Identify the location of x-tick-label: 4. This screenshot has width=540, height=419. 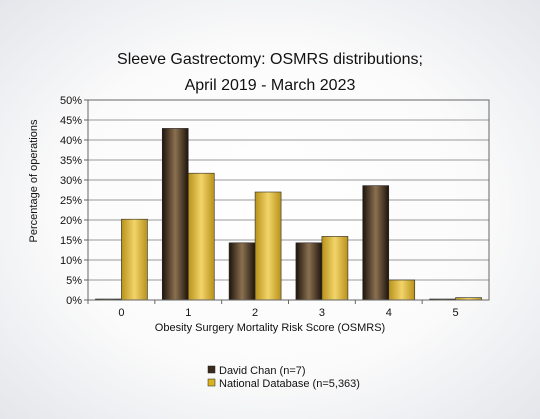
(389, 313).